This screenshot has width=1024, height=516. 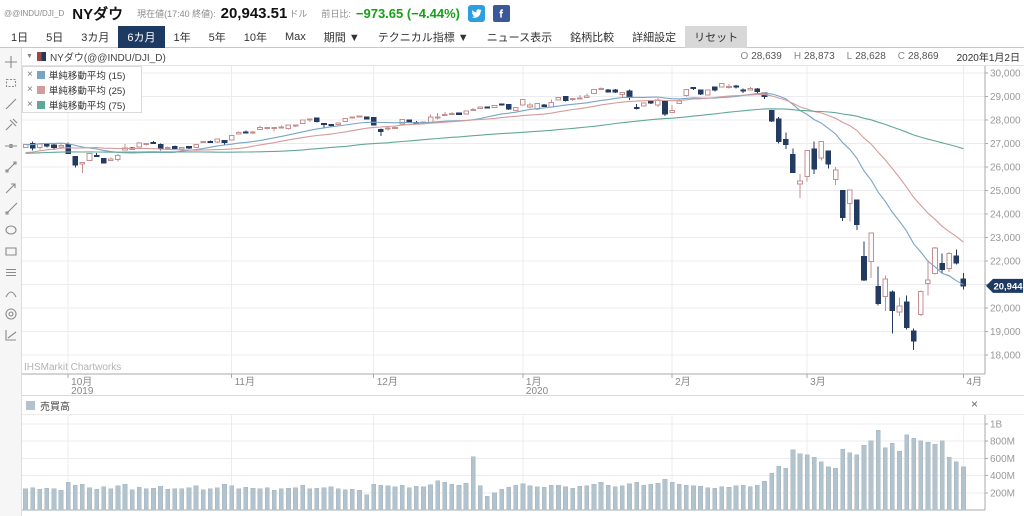 I want to click on ticker-symbol: @@INDU/DJI_D, so click(x=34, y=13).